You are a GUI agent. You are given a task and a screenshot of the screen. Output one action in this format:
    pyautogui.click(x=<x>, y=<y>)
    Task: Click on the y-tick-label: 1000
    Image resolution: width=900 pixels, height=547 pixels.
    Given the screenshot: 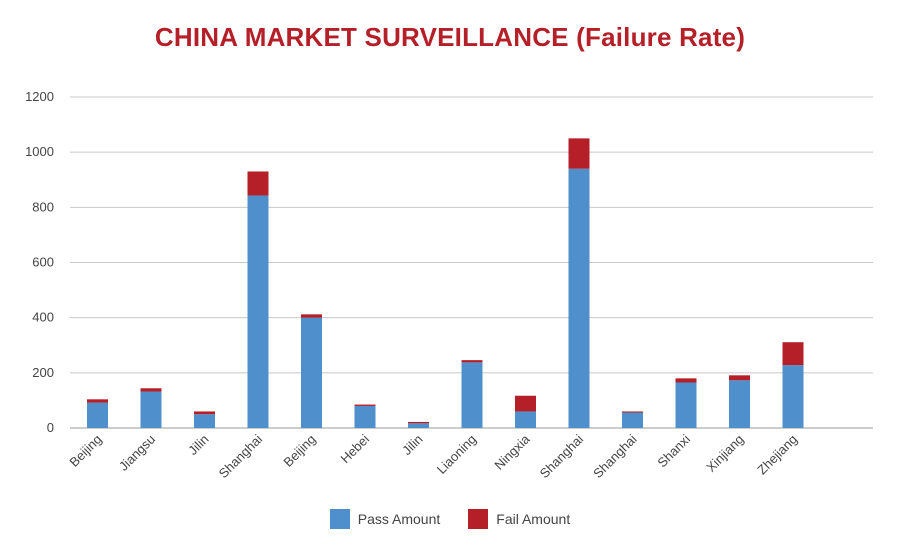 What is the action you would take?
    pyautogui.click(x=39, y=151)
    